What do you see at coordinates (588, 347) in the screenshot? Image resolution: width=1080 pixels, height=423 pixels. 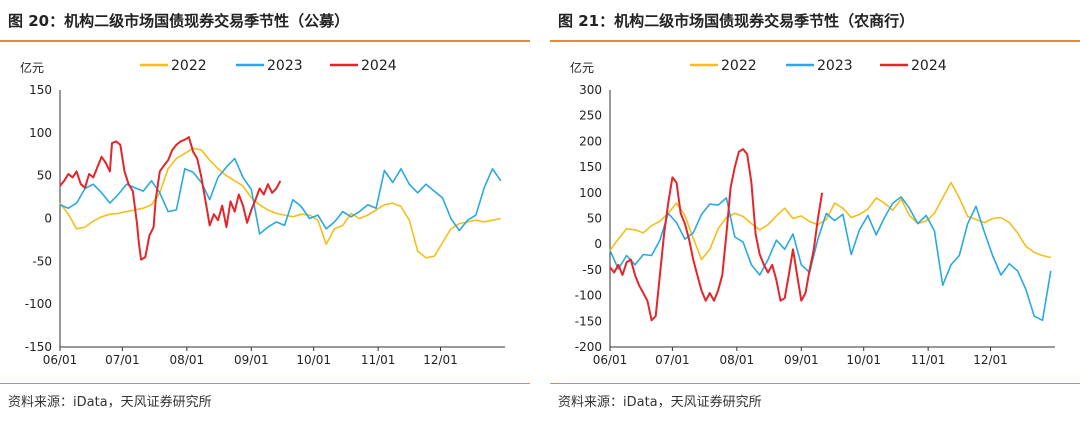 I see `y-tick-label: -200` at bounding box center [588, 347].